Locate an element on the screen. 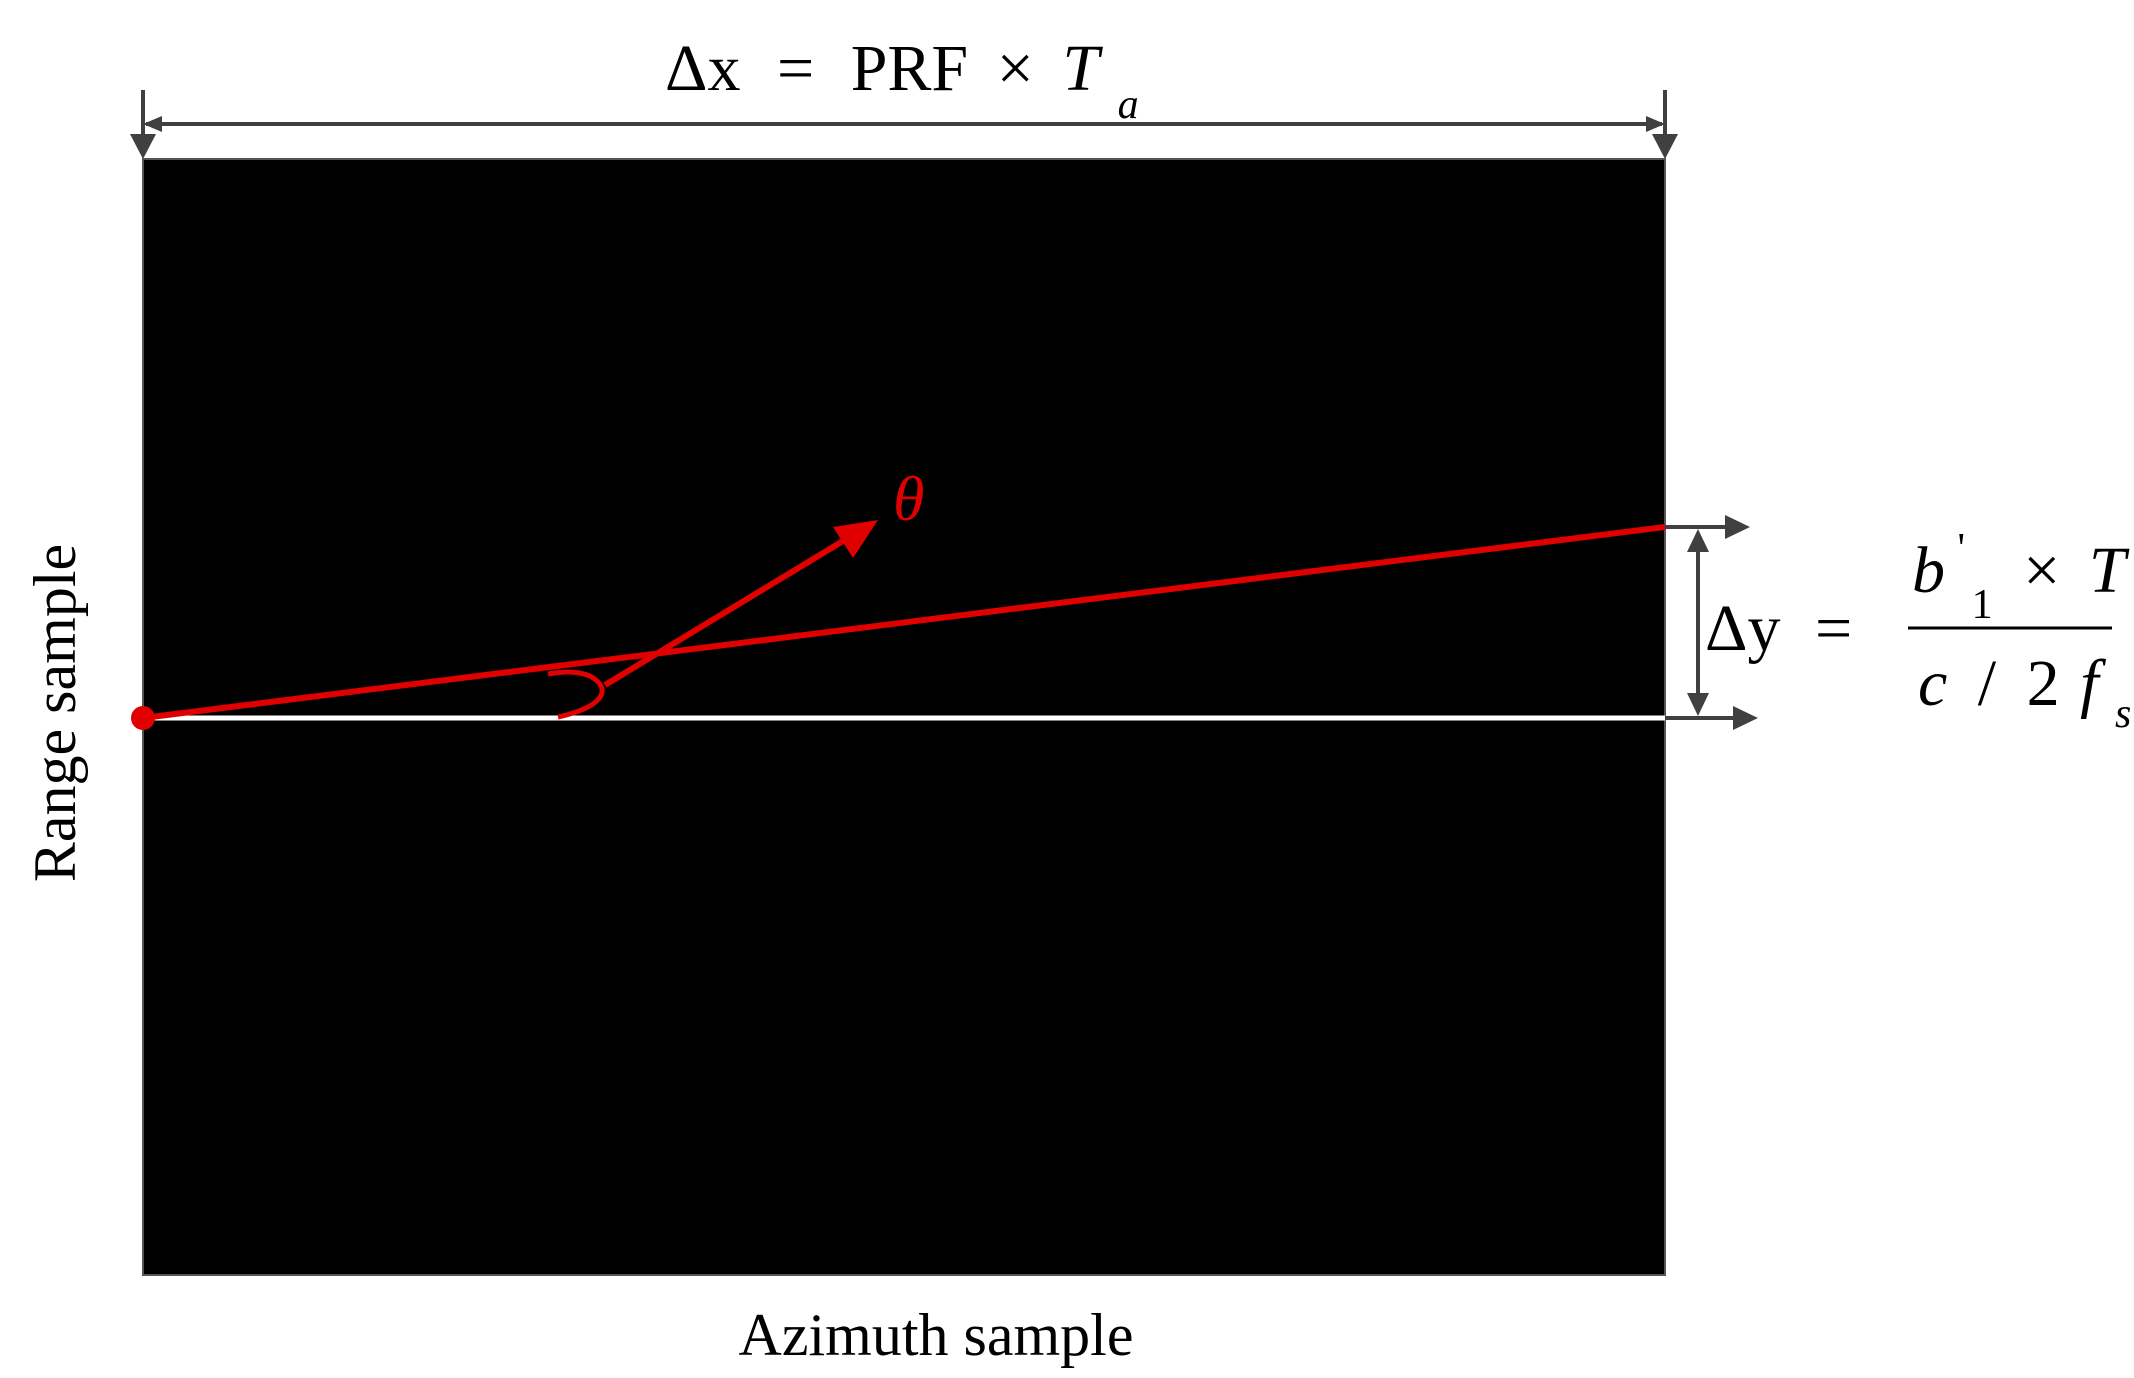 The height and width of the screenshot is (1378, 2134). dy-formula-lhs-group: Δy = is located at coordinates (1778, 628).